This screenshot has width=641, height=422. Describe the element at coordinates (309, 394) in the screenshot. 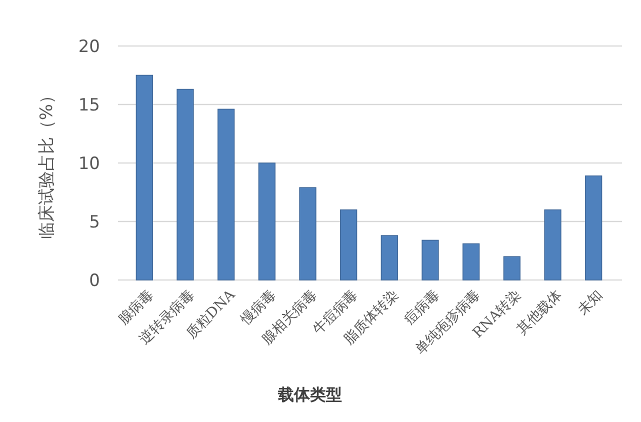

I see `x-axis-title: 载体类型` at that location.